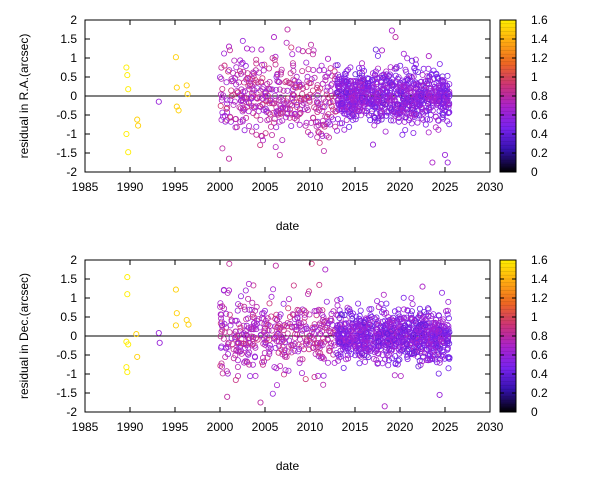 The width and height of the screenshot is (600, 480). What do you see at coordinates (534, 172) in the screenshot?
I see `colorbar-tick-label: 0` at bounding box center [534, 172].